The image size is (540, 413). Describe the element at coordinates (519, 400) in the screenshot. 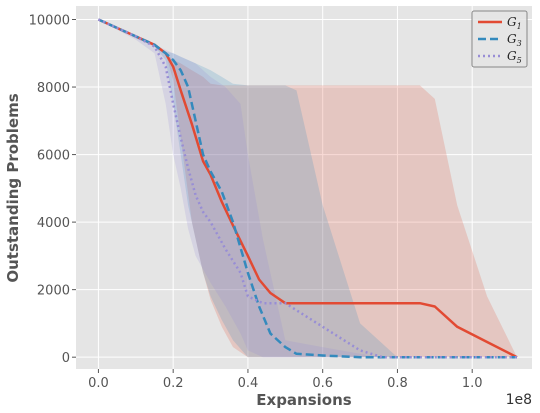

I see `x-axis-exponent: 1e8` at that location.